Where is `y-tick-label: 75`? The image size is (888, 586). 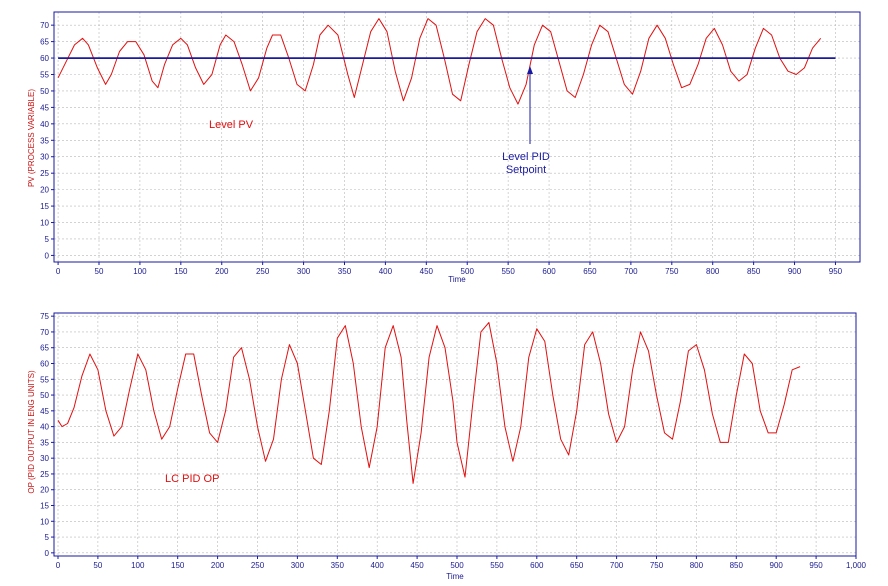 y-tick-label: 75 is located at coordinates (44, 316).